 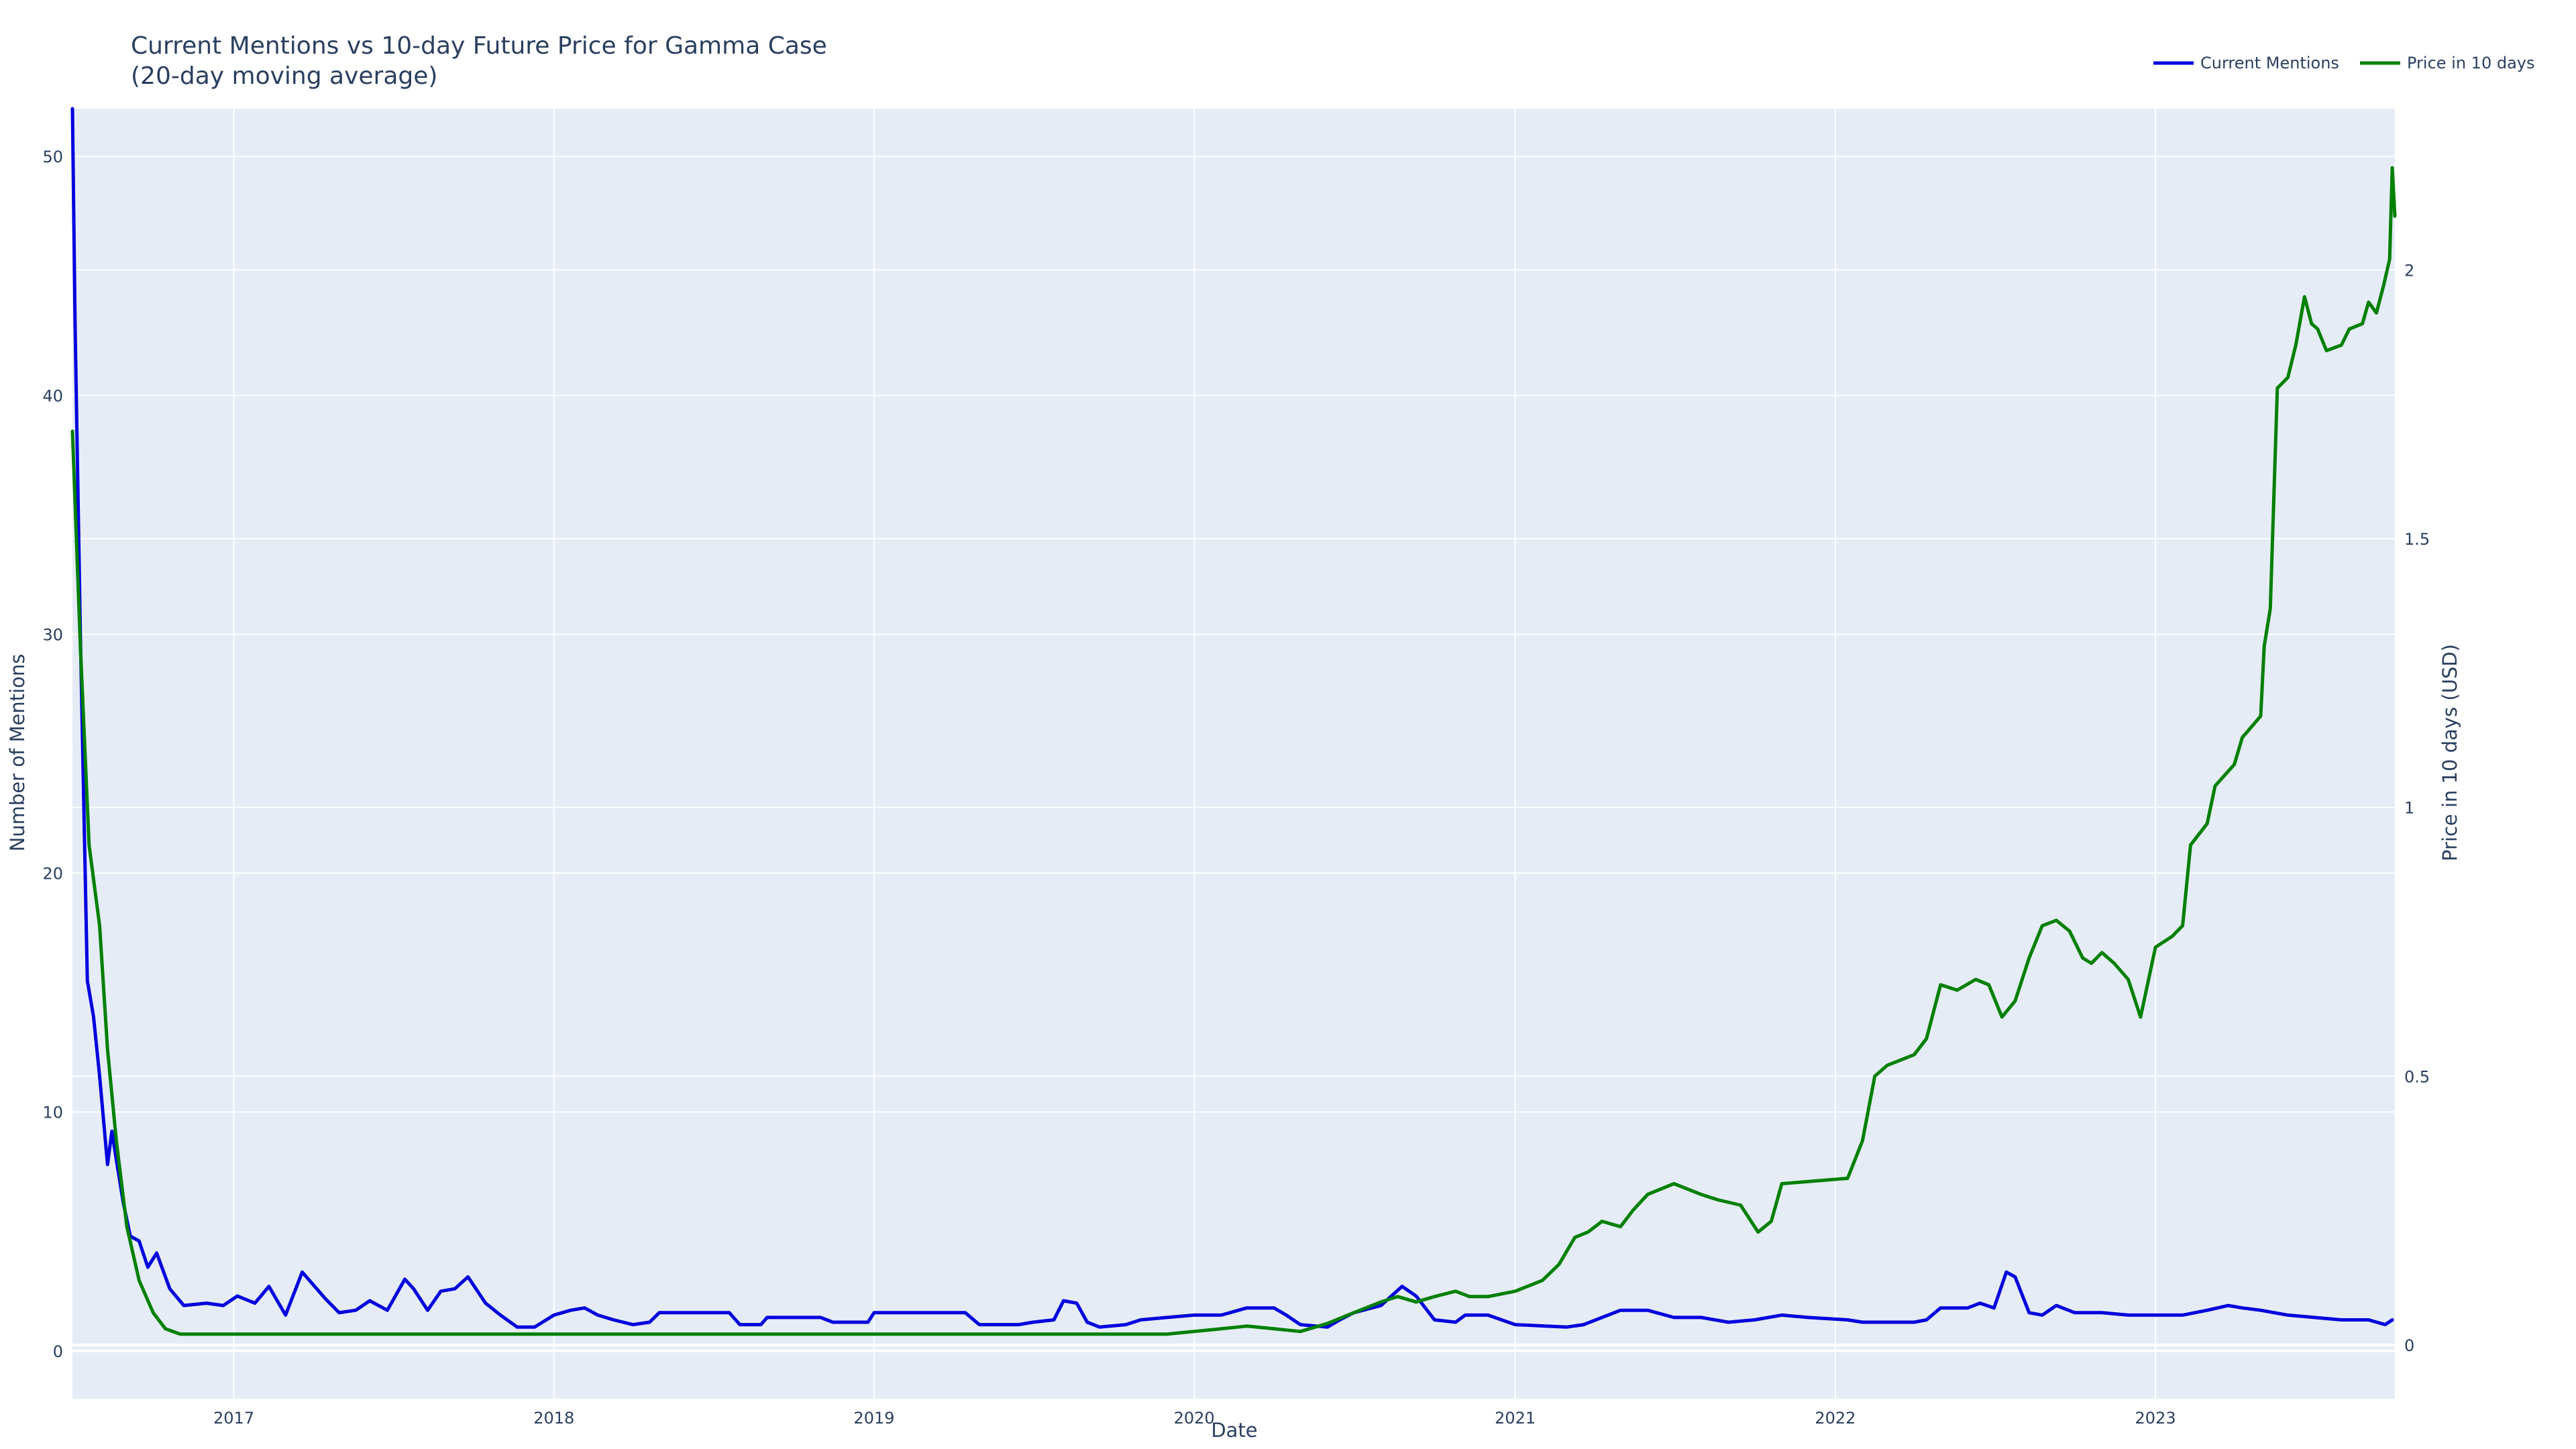 What do you see at coordinates (2344, 63) in the screenshot?
I see `legend: Current Mentions Price in 10 days` at bounding box center [2344, 63].